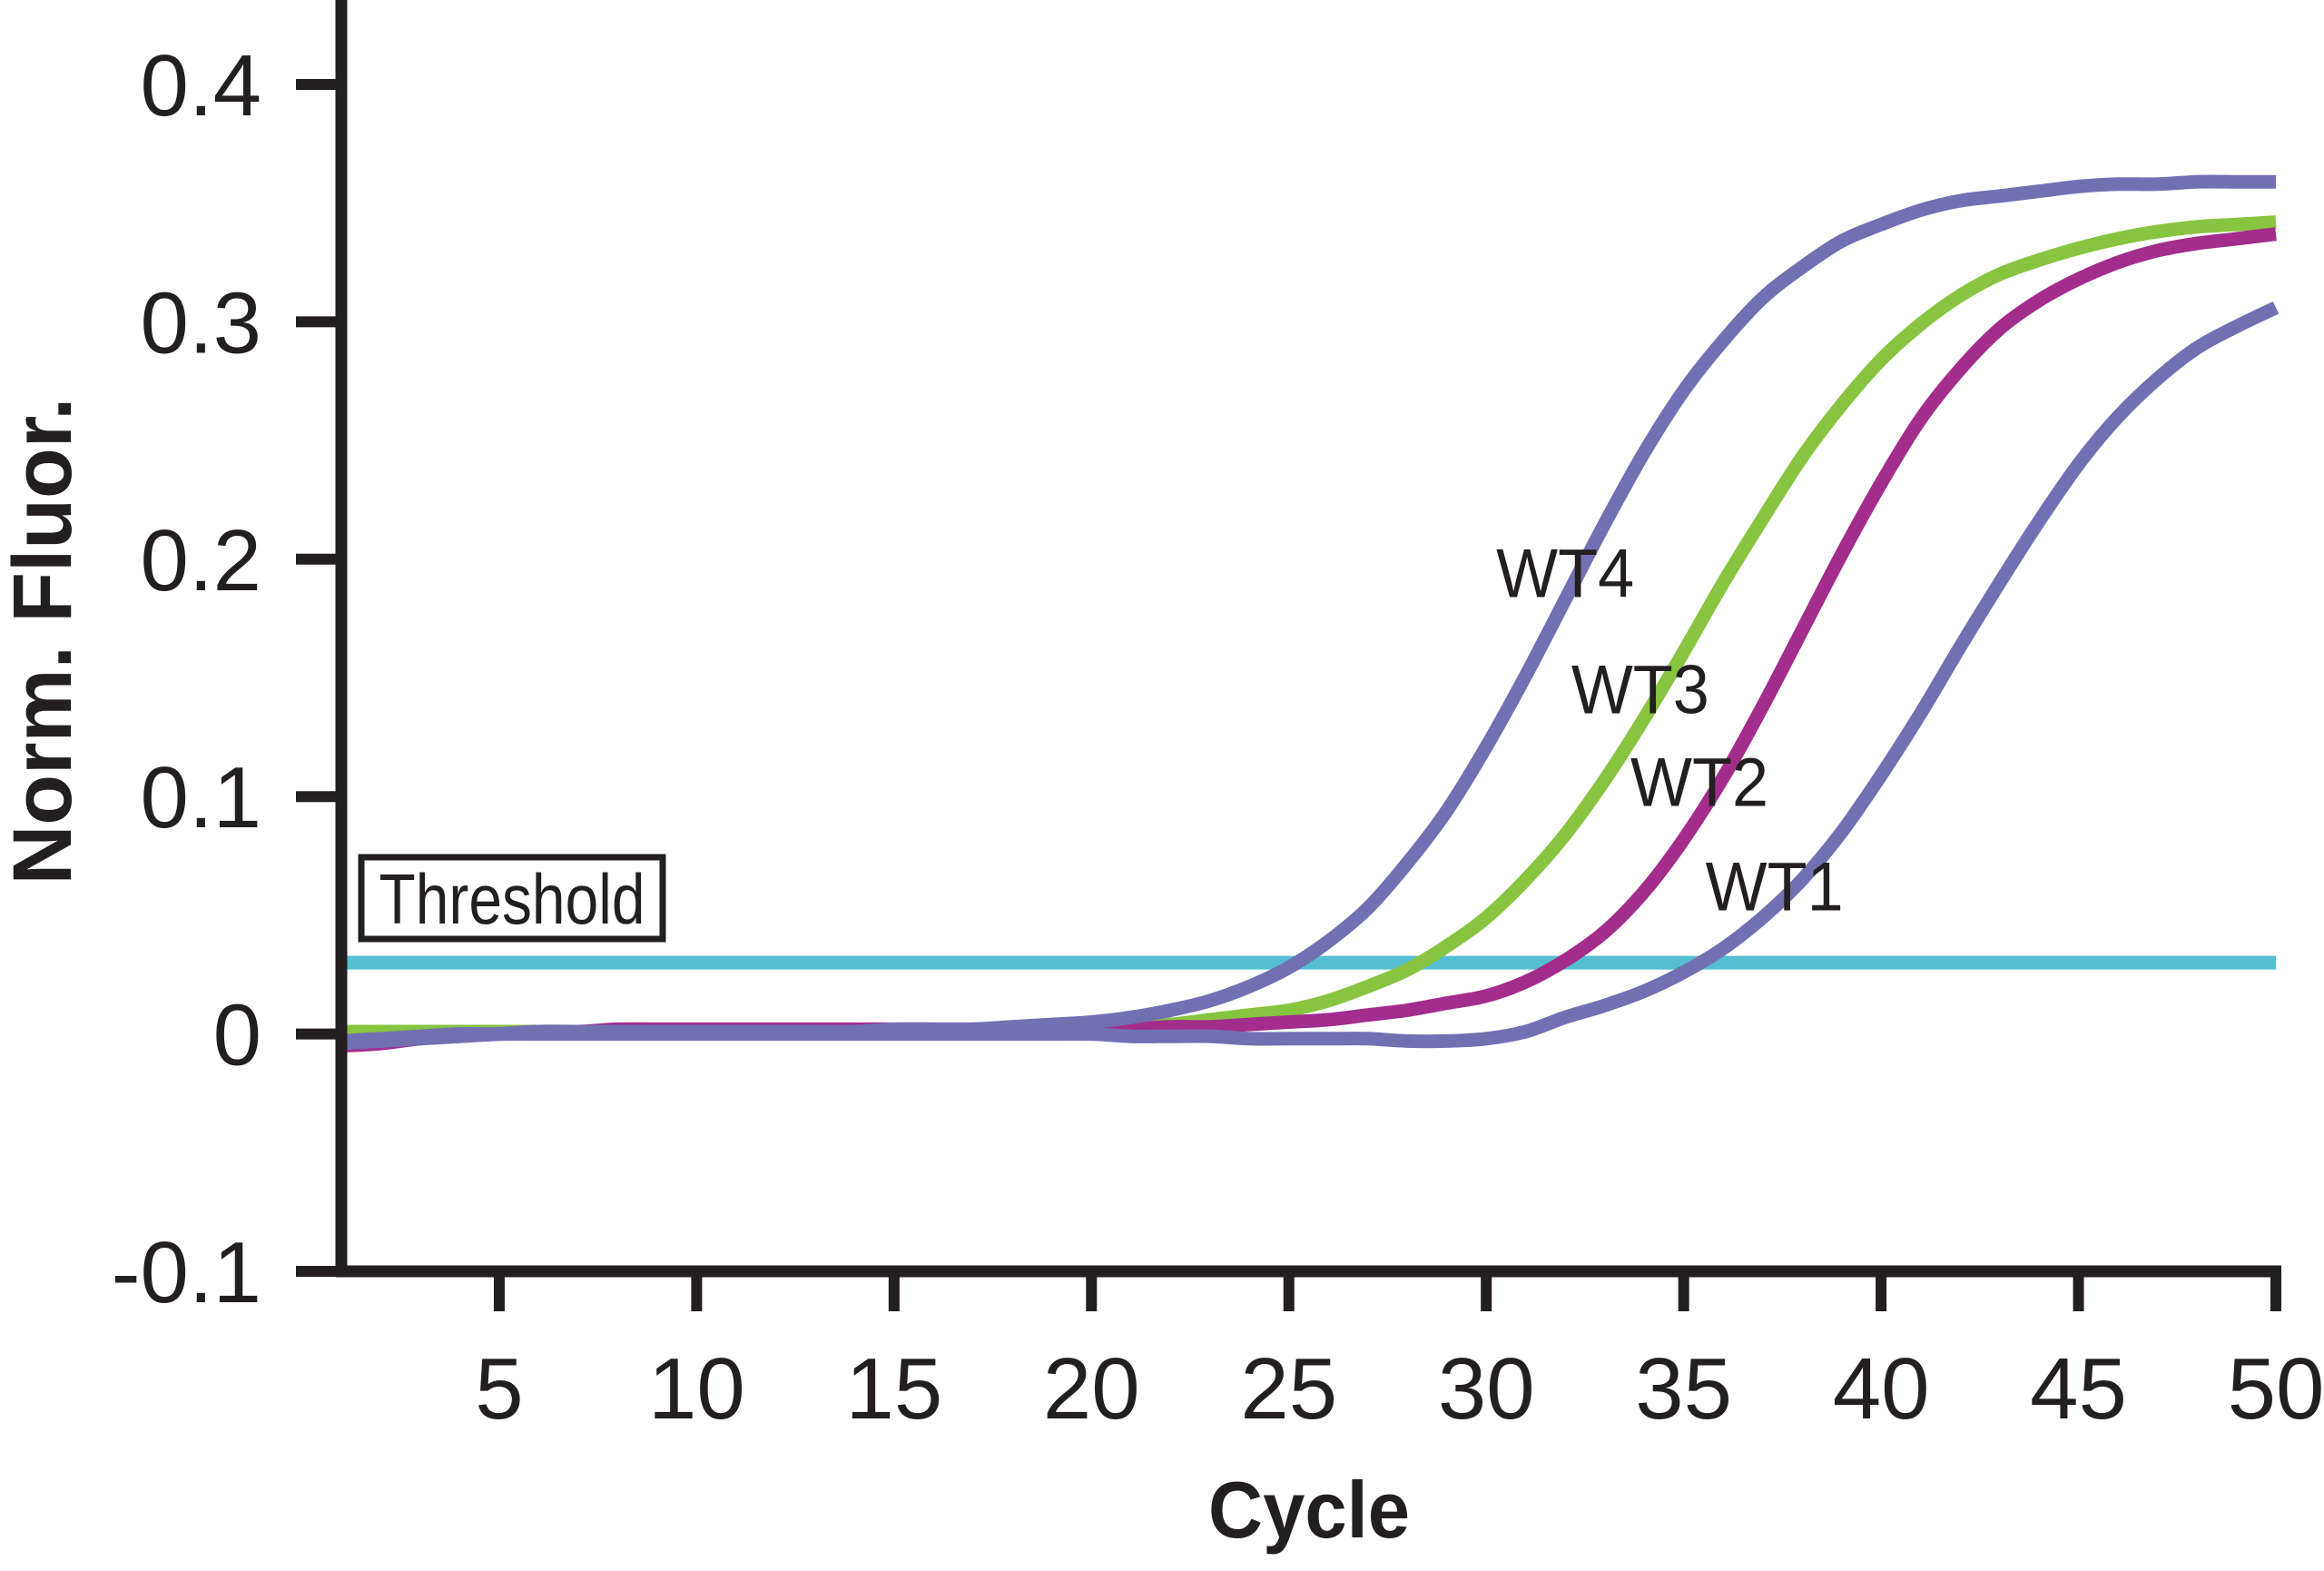 The width and height of the screenshot is (2324, 1571). Describe the element at coordinates (1881, 1389) in the screenshot. I see `x-tick-label: 40` at that location.